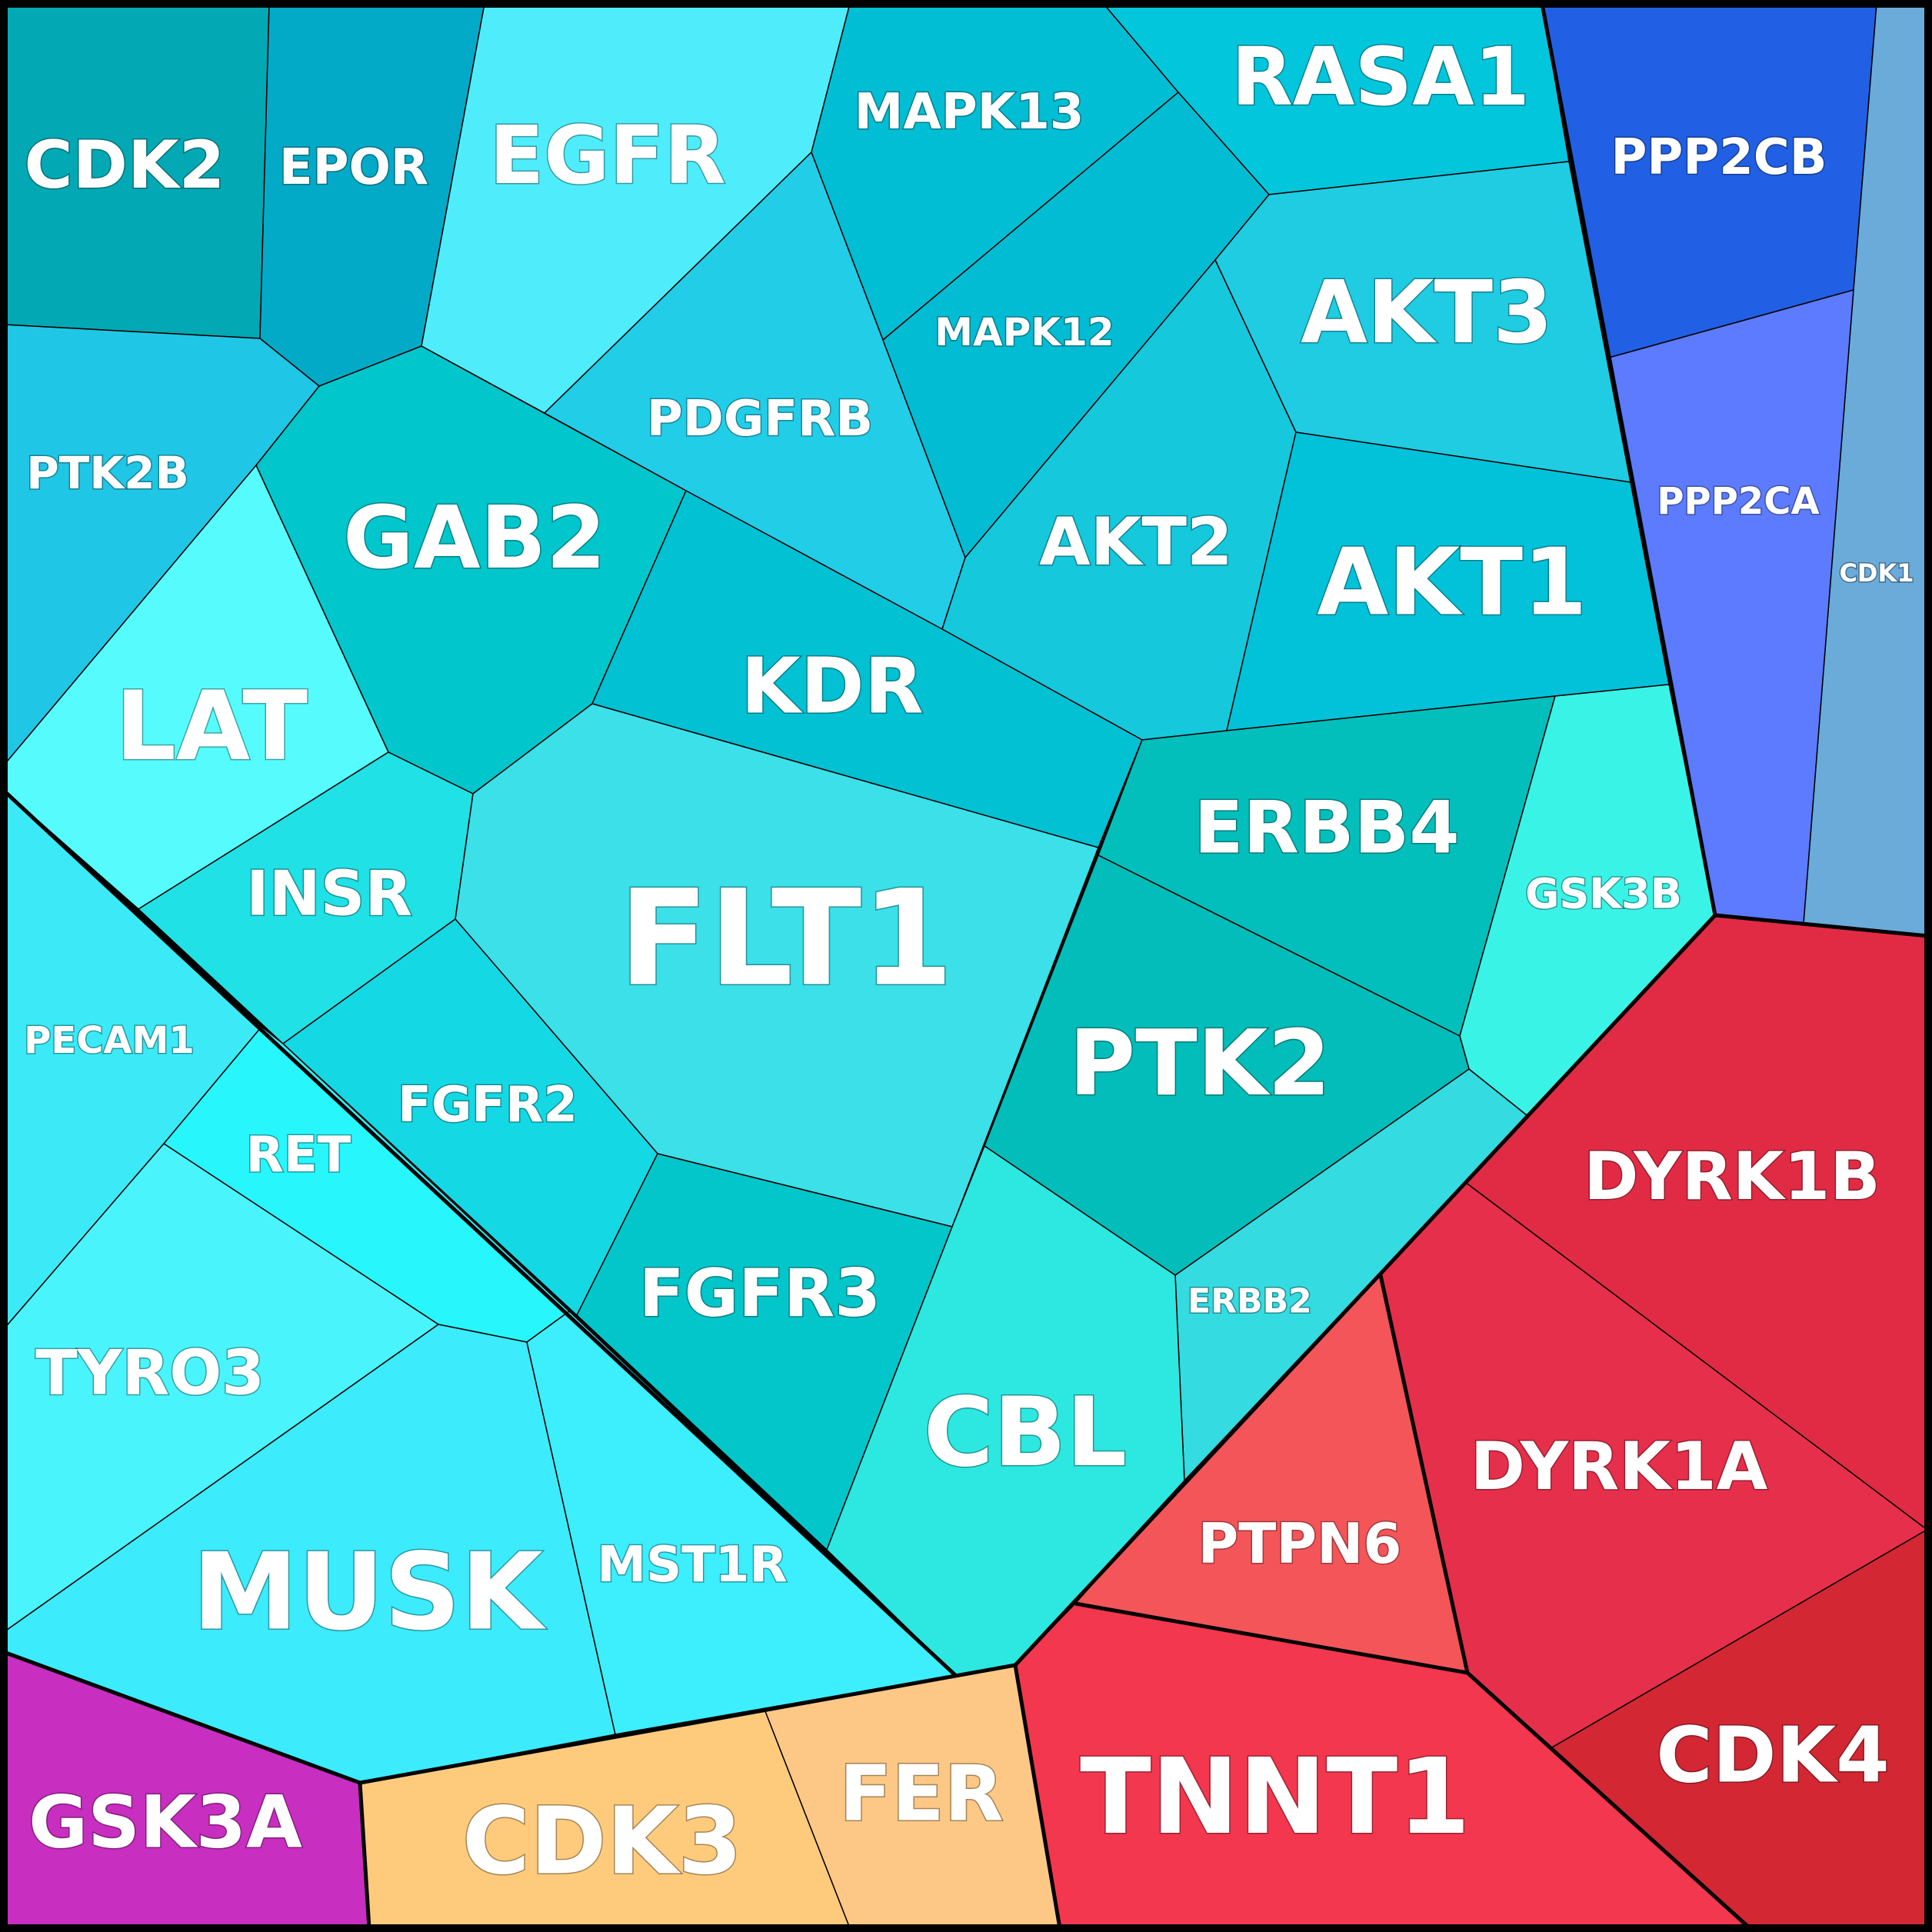 The height and width of the screenshot is (1932, 1932). I want to click on label-erbb2: ERBB2, so click(1250, 1301).